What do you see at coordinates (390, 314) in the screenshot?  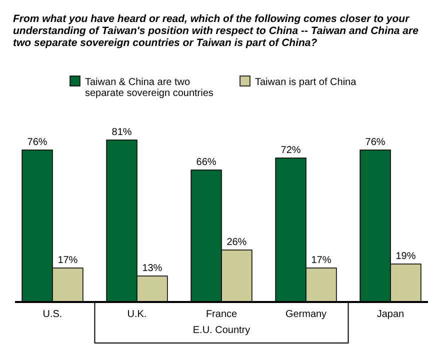 I see `x-tick-label: Japan` at bounding box center [390, 314].